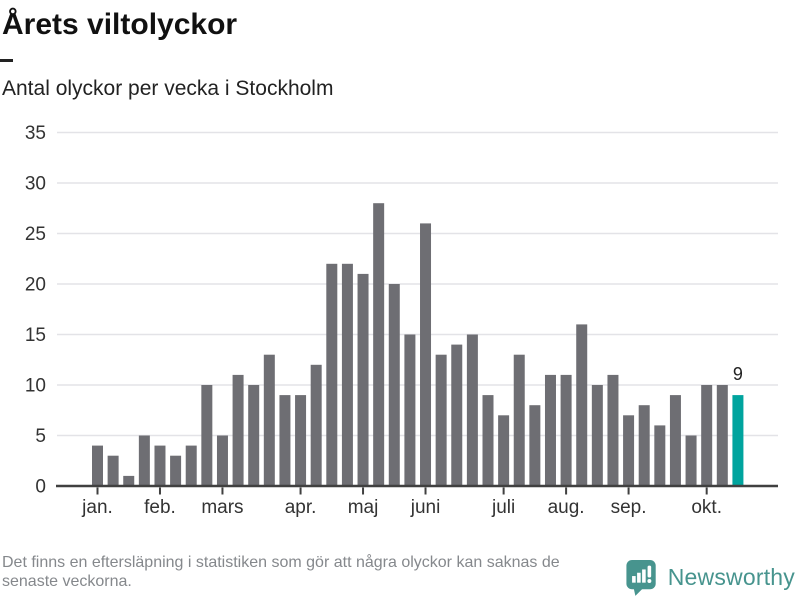 The image size is (800, 600). What do you see at coordinates (97, 507) in the screenshot?
I see `month-label: jan.` at bounding box center [97, 507].